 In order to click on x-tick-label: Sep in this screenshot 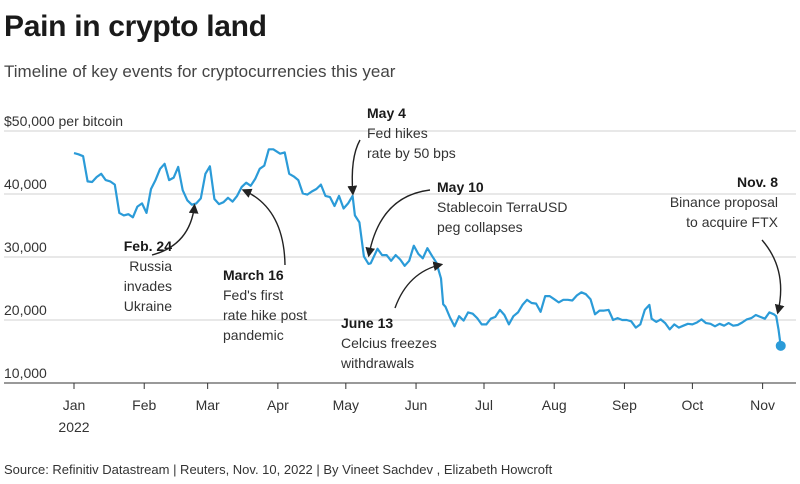, I will do `click(624, 405)`.